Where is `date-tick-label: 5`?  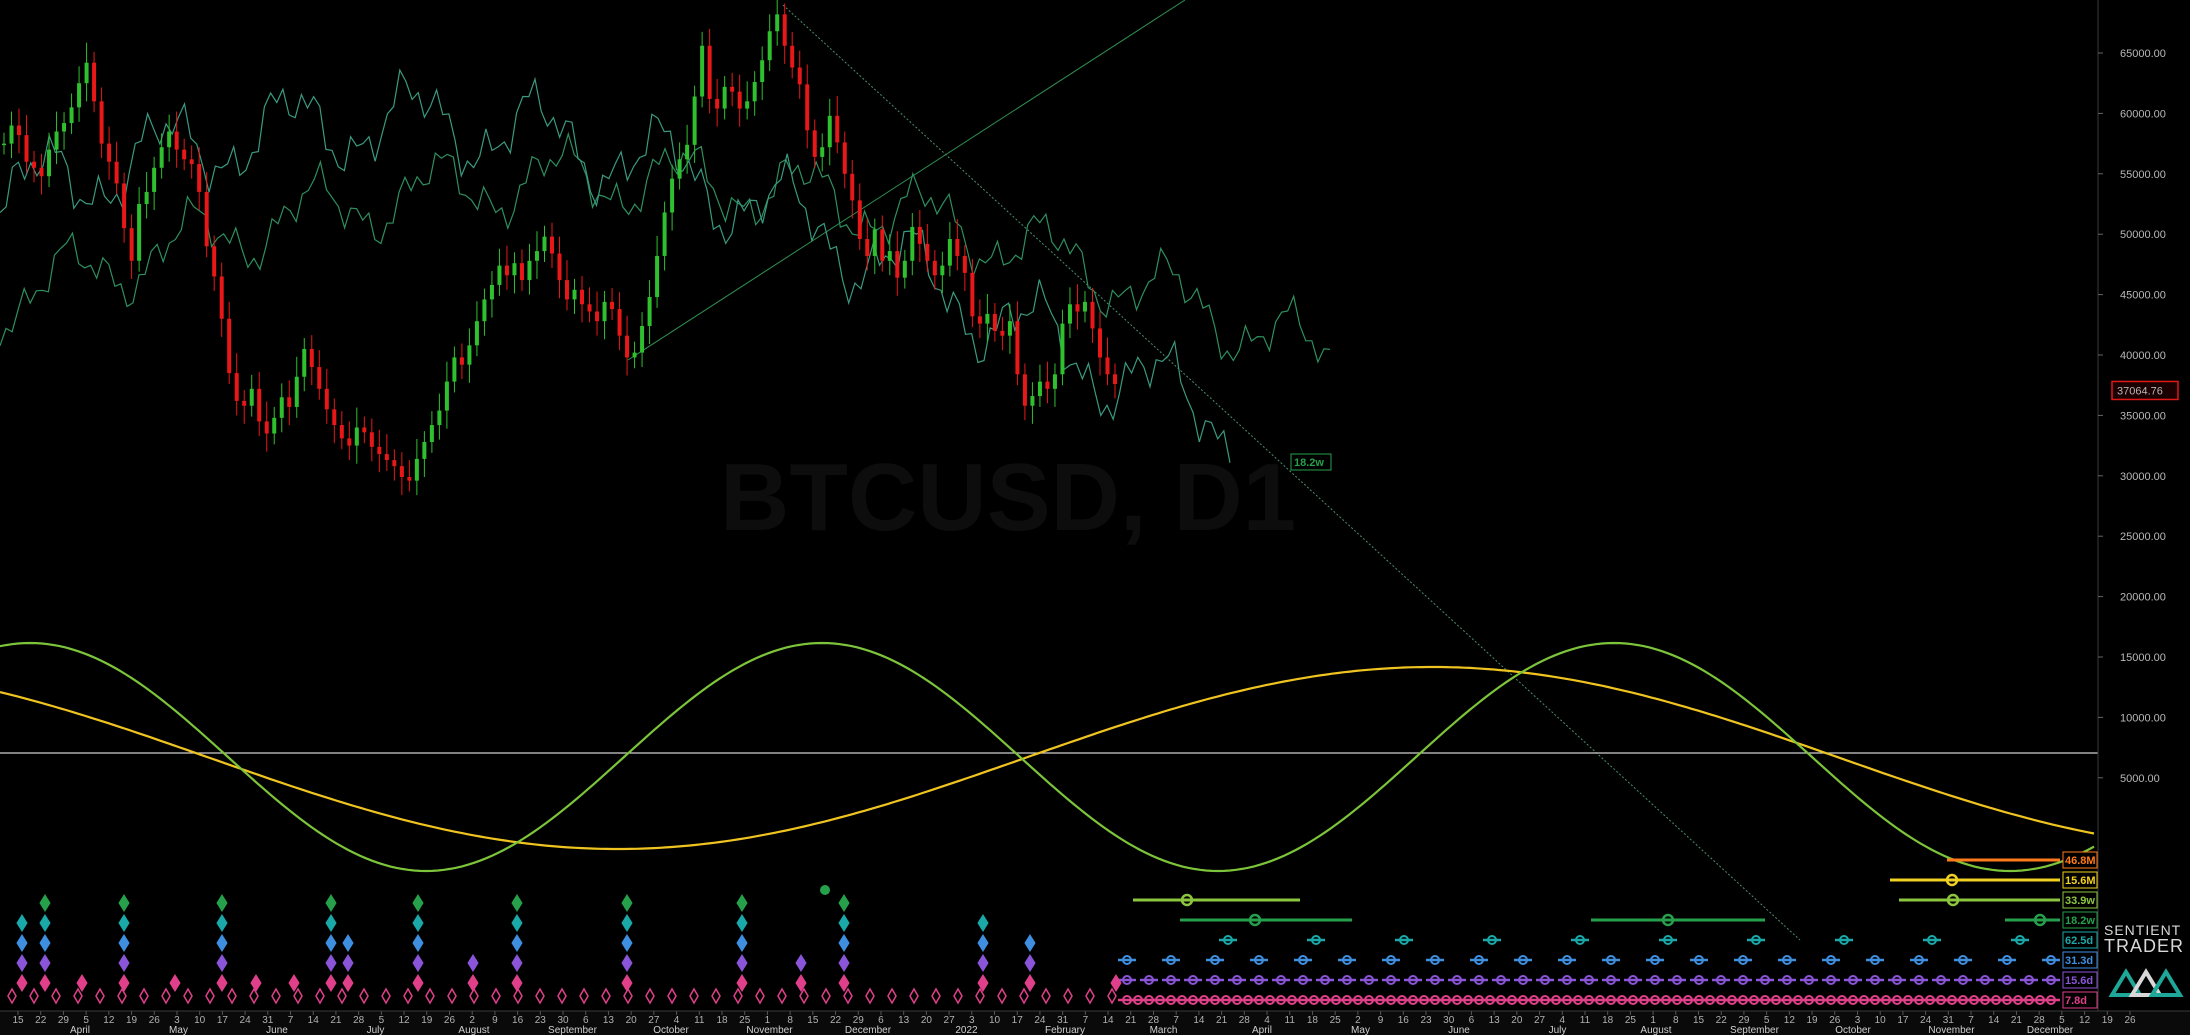
date-tick-label: 5 is located at coordinates (2062, 1020).